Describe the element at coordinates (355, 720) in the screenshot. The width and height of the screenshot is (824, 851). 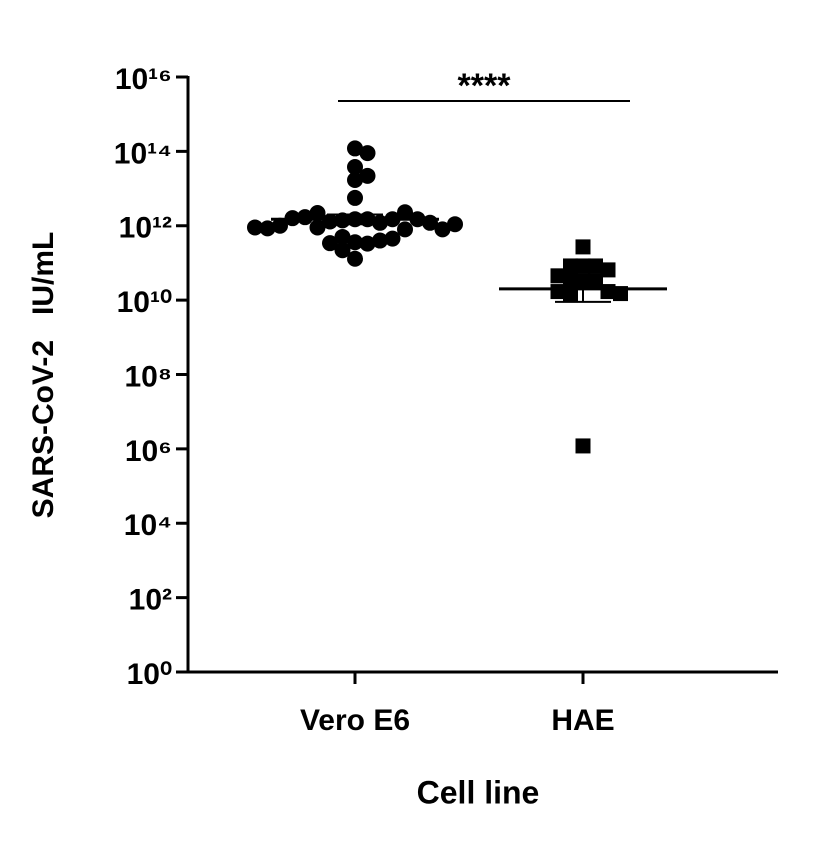
I see `x-tick-label: Vero E6` at that location.